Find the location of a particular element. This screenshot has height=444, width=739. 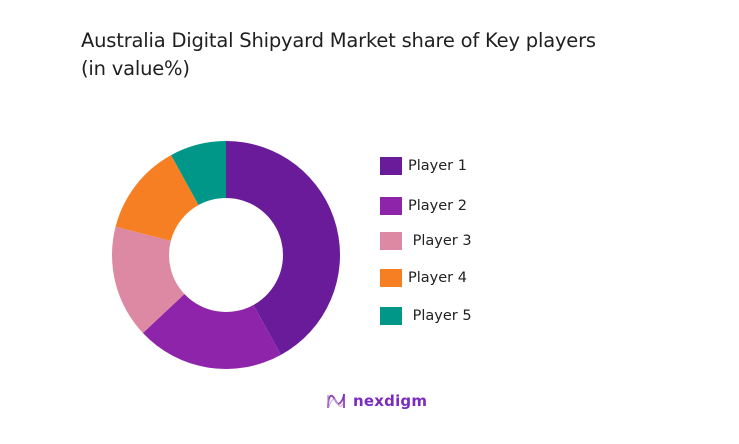

legend-item-player-4: Player 4 is located at coordinates (423, 278).